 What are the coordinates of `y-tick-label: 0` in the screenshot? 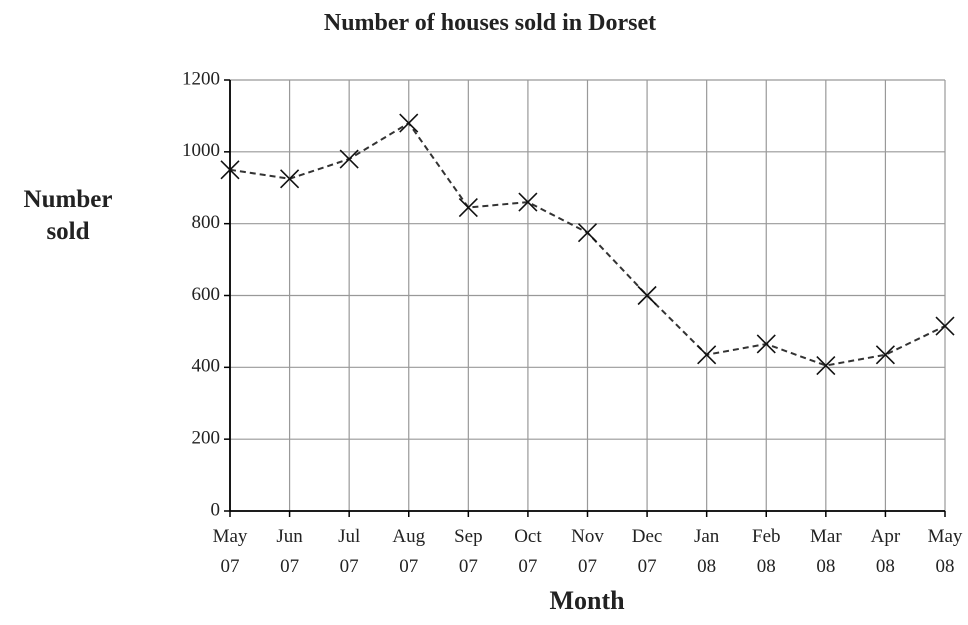 It's located at (216, 509).